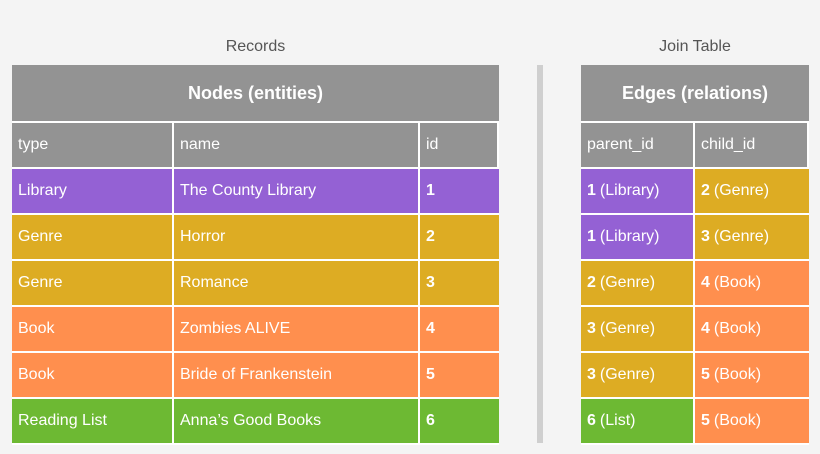 This screenshot has width=820, height=454. Describe the element at coordinates (297, 146) in the screenshot. I see `column-header-name: name` at that location.